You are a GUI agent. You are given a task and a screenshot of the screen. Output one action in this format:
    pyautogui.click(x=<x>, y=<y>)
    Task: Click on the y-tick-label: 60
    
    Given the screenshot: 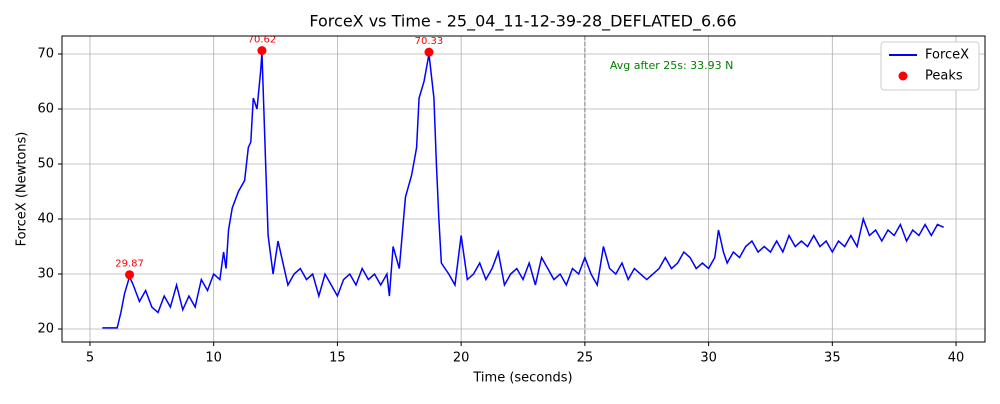 What is the action you would take?
    pyautogui.click(x=45, y=108)
    